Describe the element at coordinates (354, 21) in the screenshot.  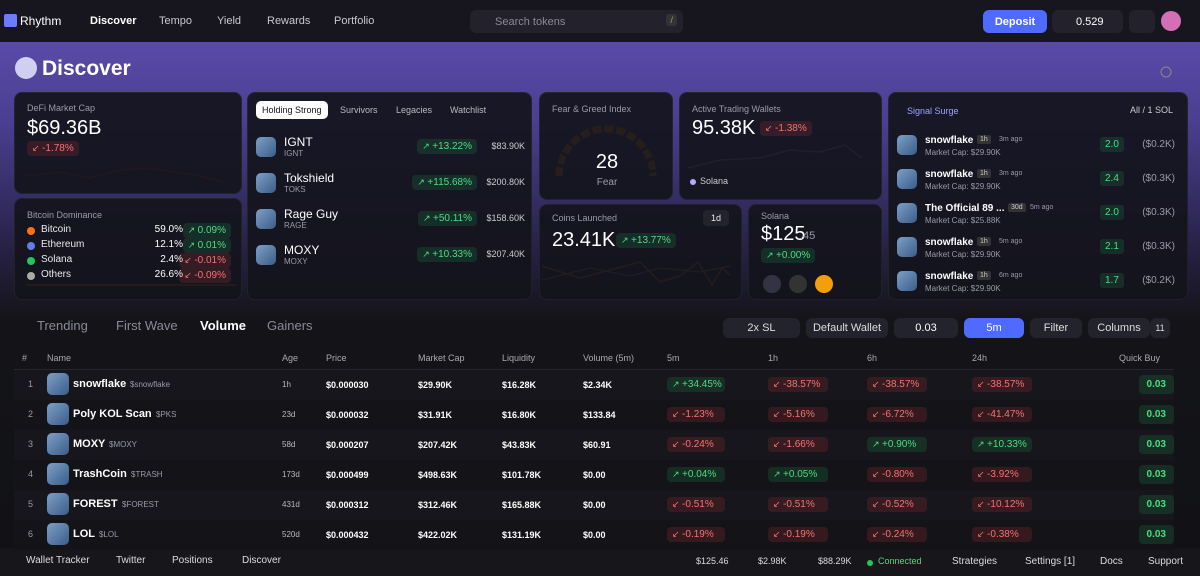
I see `nav-link: Portfolio` at that location.